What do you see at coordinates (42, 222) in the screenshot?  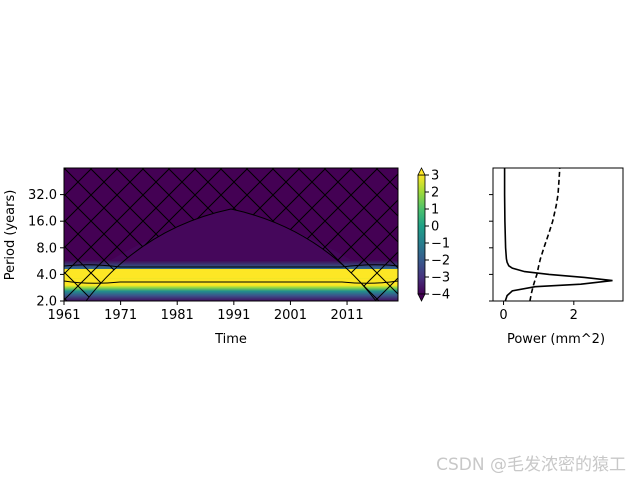 I see `y-tick-label: 16.0` at bounding box center [42, 222].